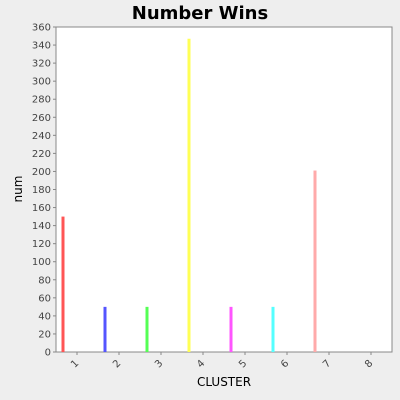 The width and height of the screenshot is (400, 400). I want to click on chart-title: Number Wins, so click(200, 13).